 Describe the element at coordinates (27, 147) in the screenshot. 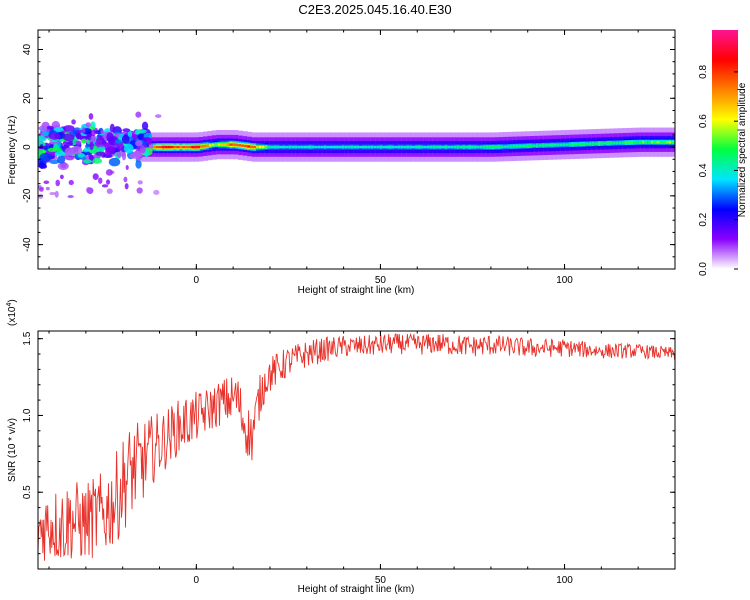

I see `heatmap-y-tick-label: 0` at that location.